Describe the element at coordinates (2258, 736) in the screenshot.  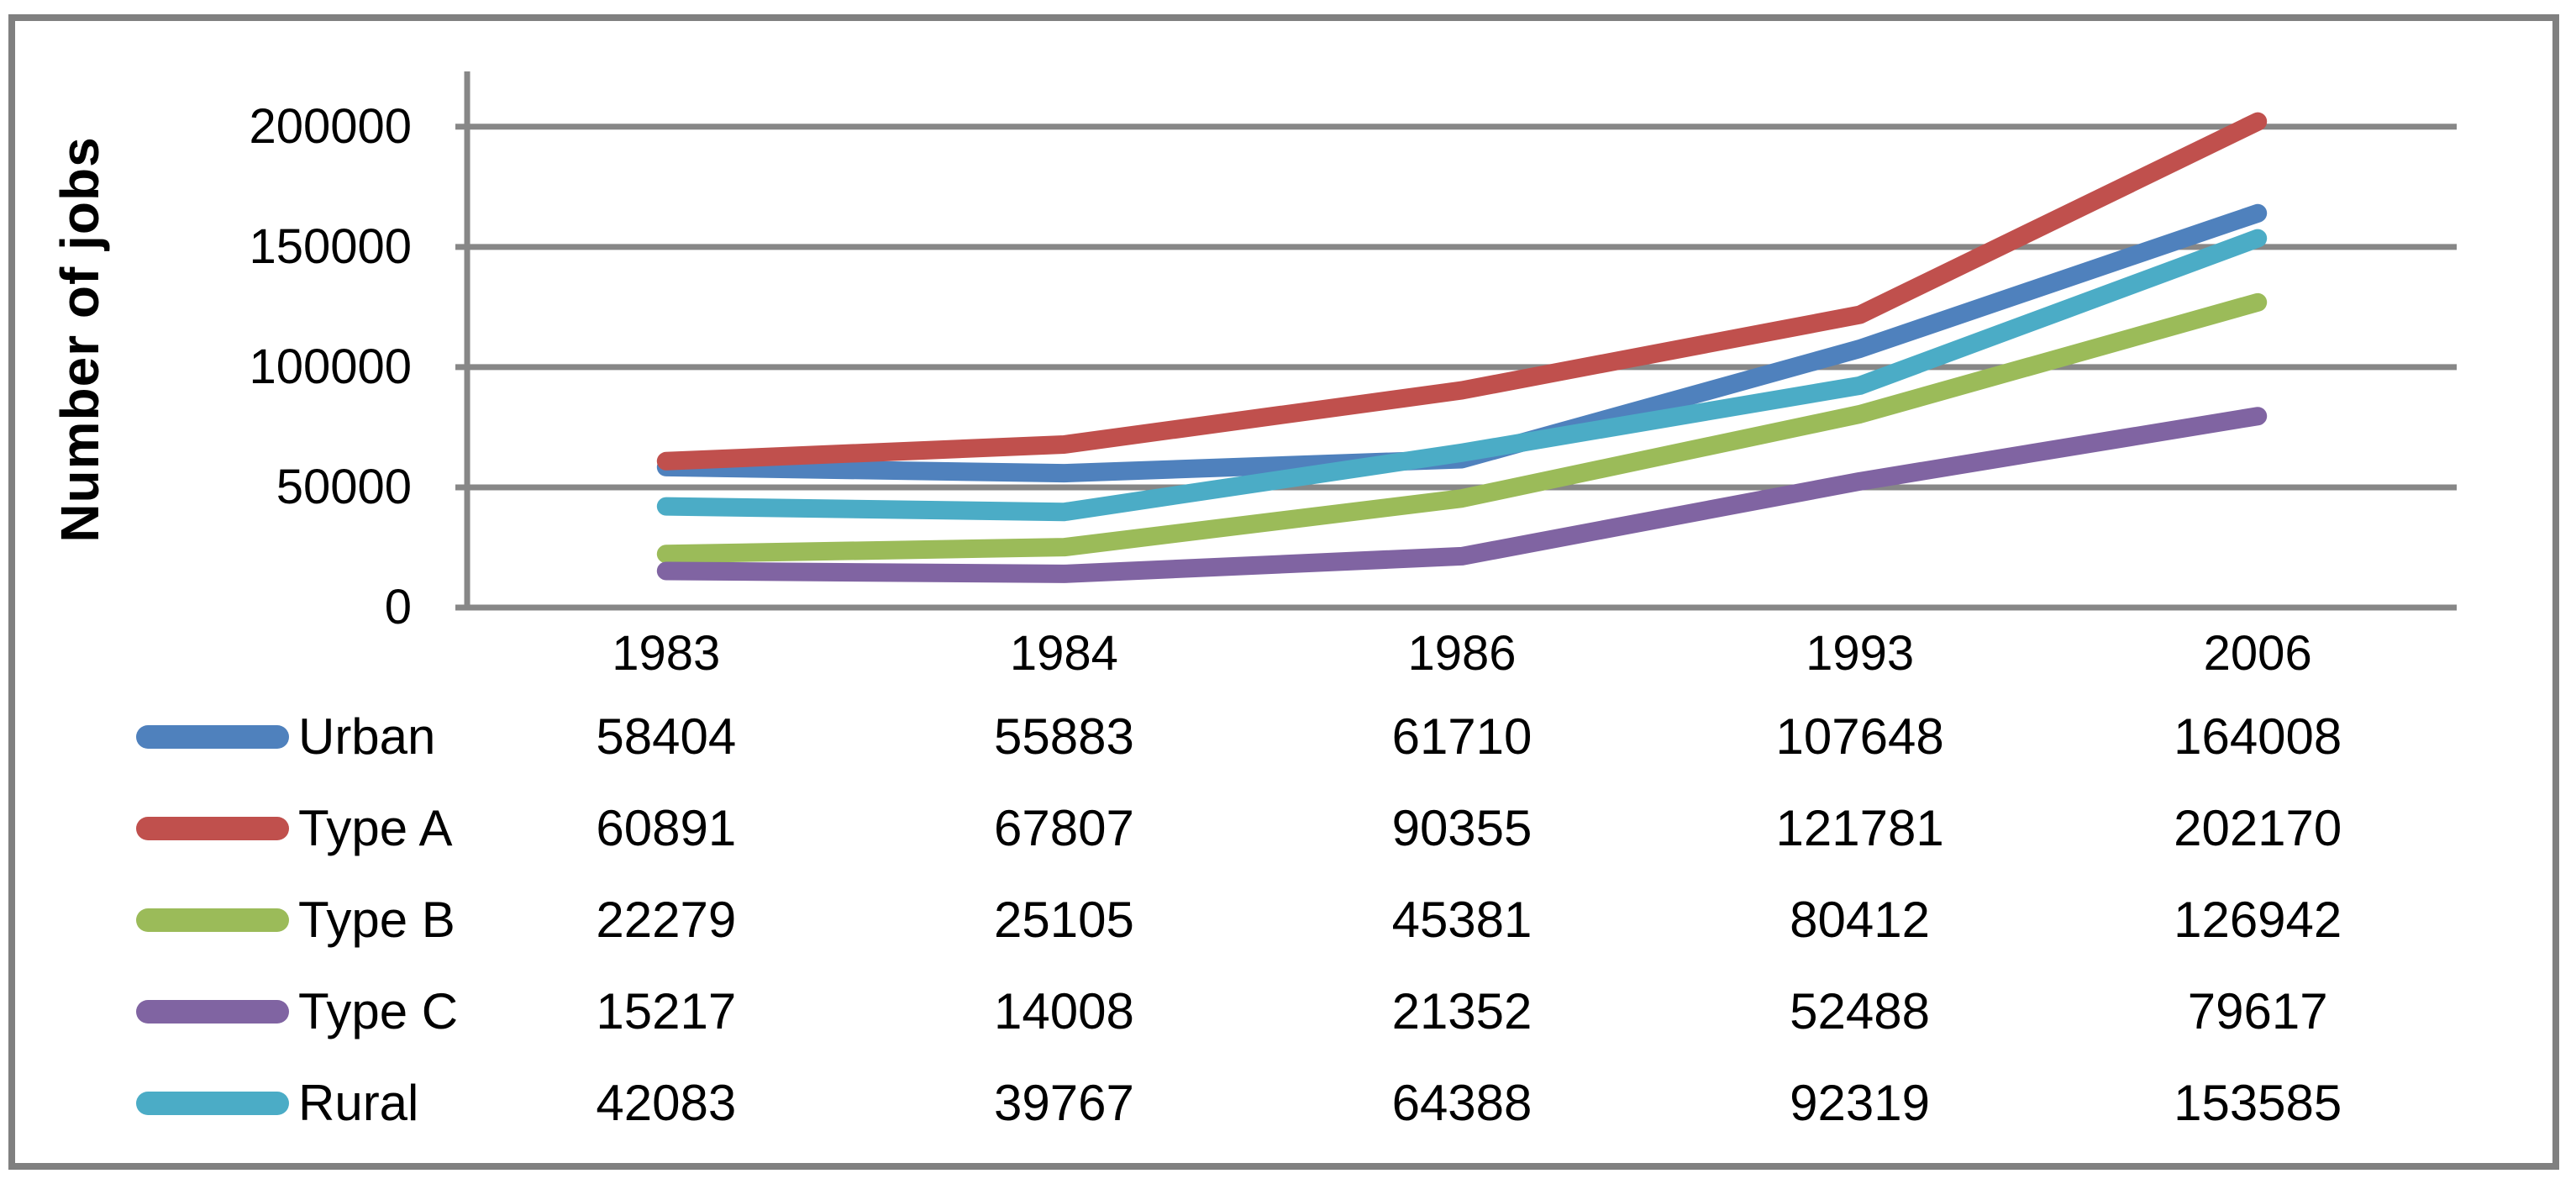
I see `table-value-urban-2006: 164008` at that location.